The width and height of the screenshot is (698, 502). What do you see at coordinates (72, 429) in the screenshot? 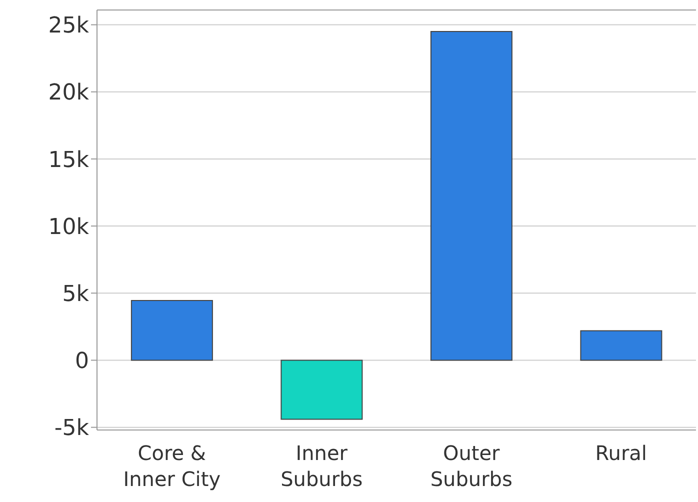
I see `y-tick-label: -5k` at bounding box center [72, 429].